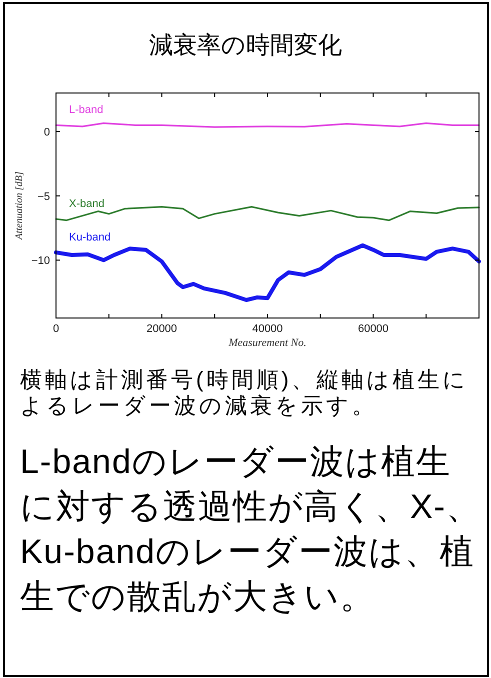 Image resolution: width=491 pixels, height=678 pixels. I want to click on x-tick-label: 20000, so click(162, 329).